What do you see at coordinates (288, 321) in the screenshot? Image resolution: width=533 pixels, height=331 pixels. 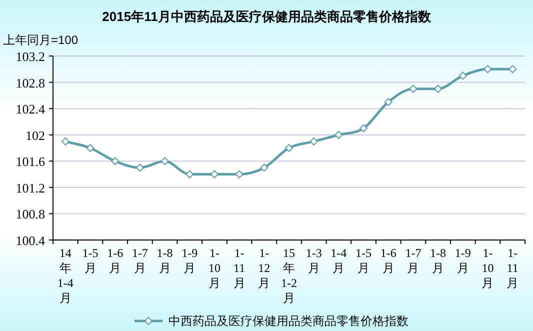 I see `legend-label: 中西药品及医疗保健用品类商品零售价格指数` at bounding box center [288, 321].